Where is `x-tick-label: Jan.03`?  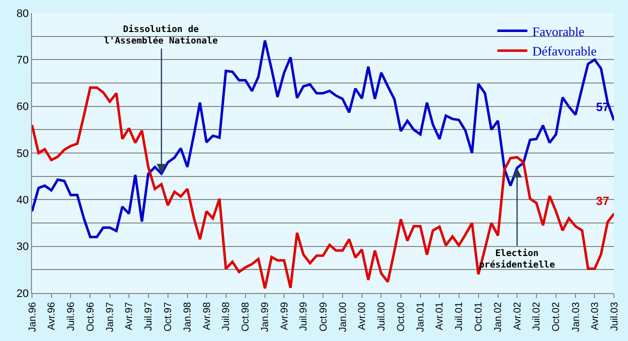
x-tick-label: Jan.03 is located at coordinates (576, 317).